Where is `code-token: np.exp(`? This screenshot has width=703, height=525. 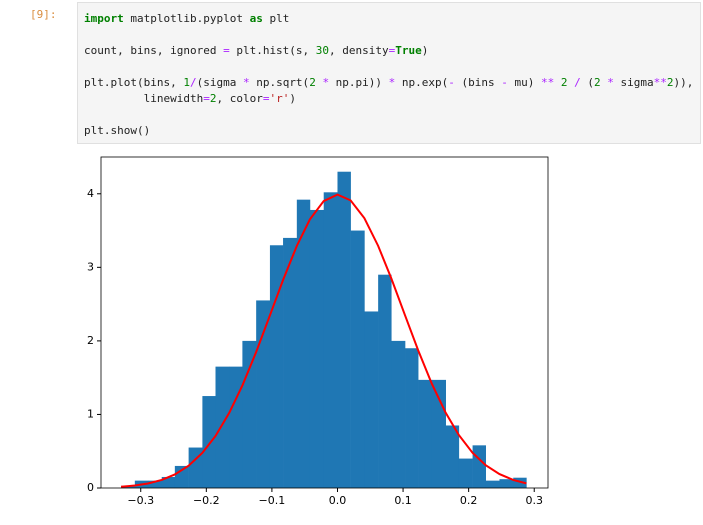
code-token: np.exp( is located at coordinates (422, 82).